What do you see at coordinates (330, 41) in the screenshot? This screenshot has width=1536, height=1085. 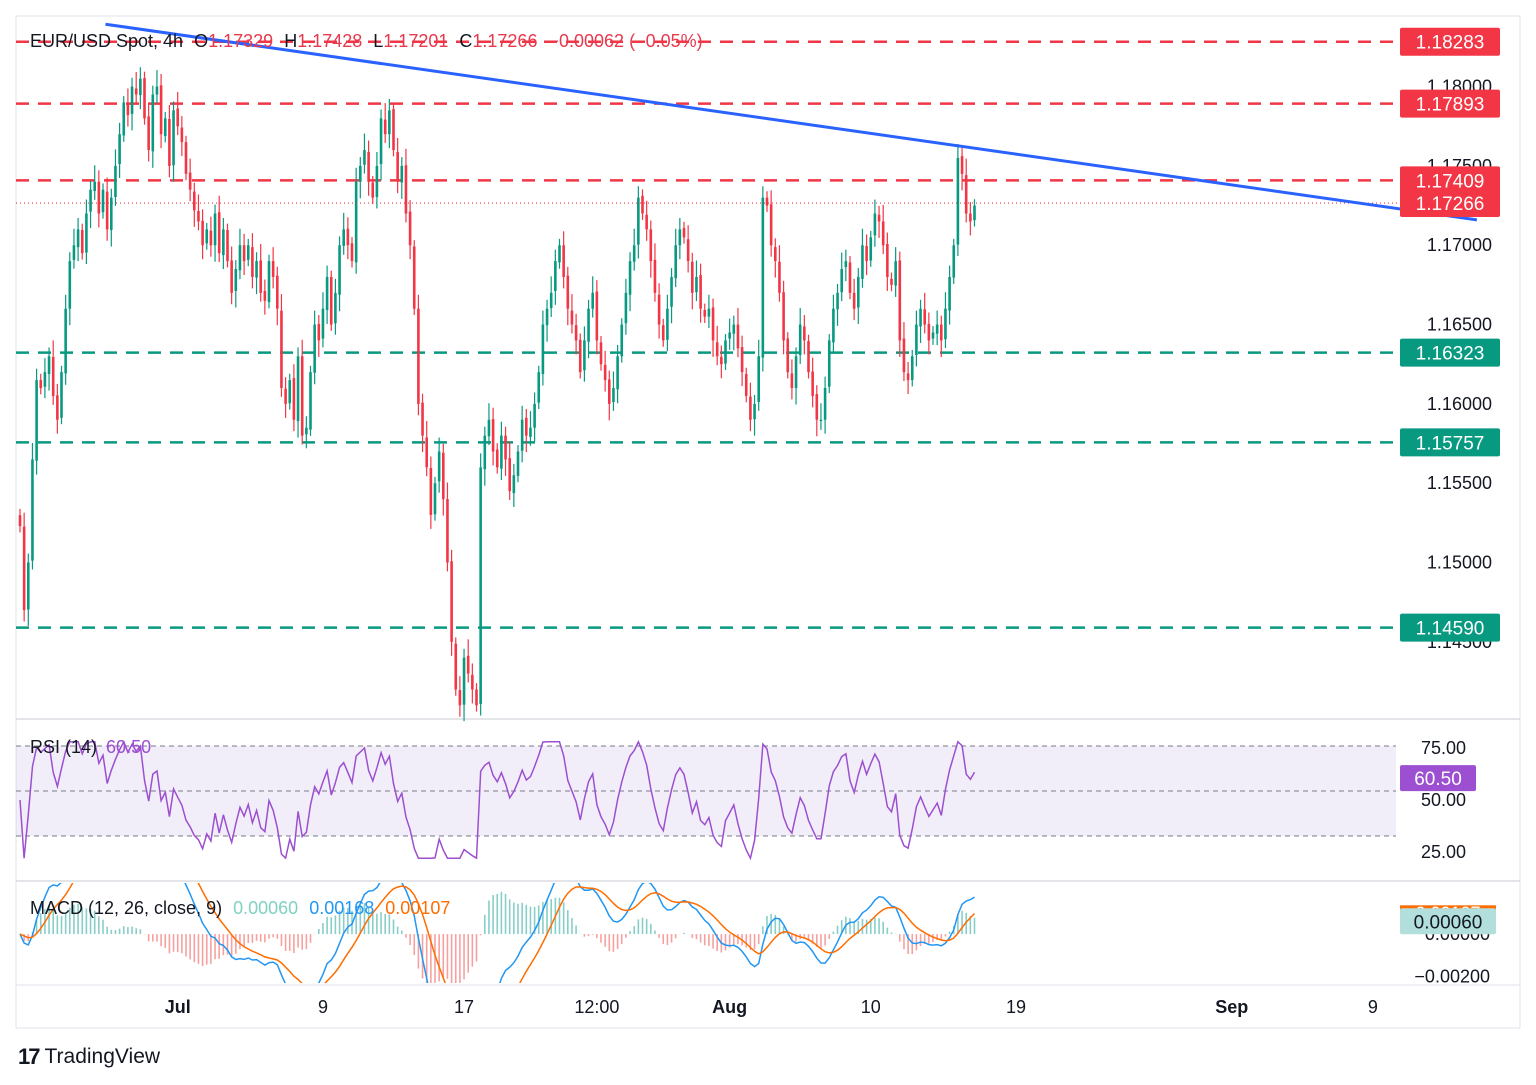 I see `high-value: 1.17428` at bounding box center [330, 41].